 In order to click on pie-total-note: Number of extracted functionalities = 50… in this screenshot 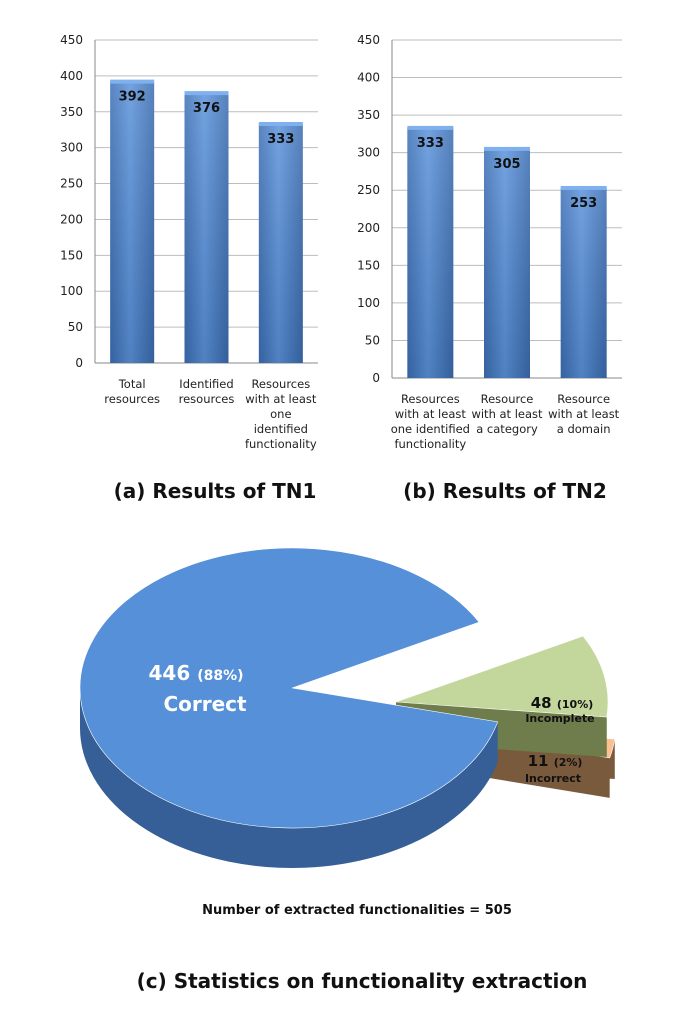, I will do `click(357, 910)`.